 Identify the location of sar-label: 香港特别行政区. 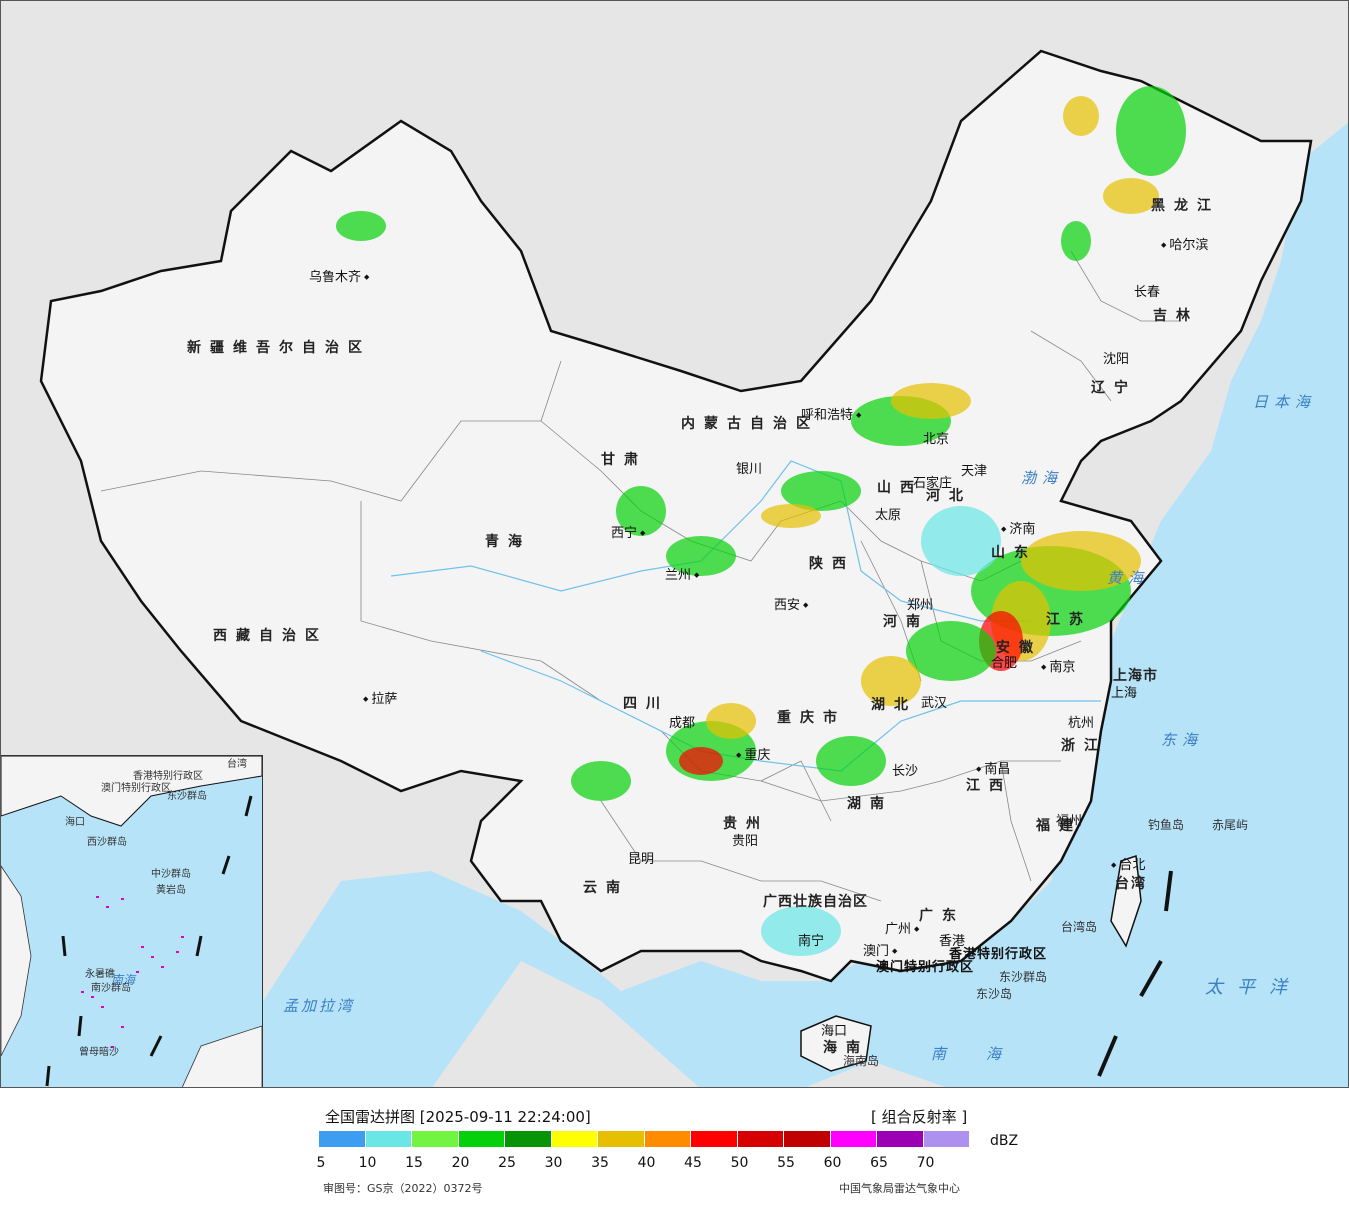
(998, 954).